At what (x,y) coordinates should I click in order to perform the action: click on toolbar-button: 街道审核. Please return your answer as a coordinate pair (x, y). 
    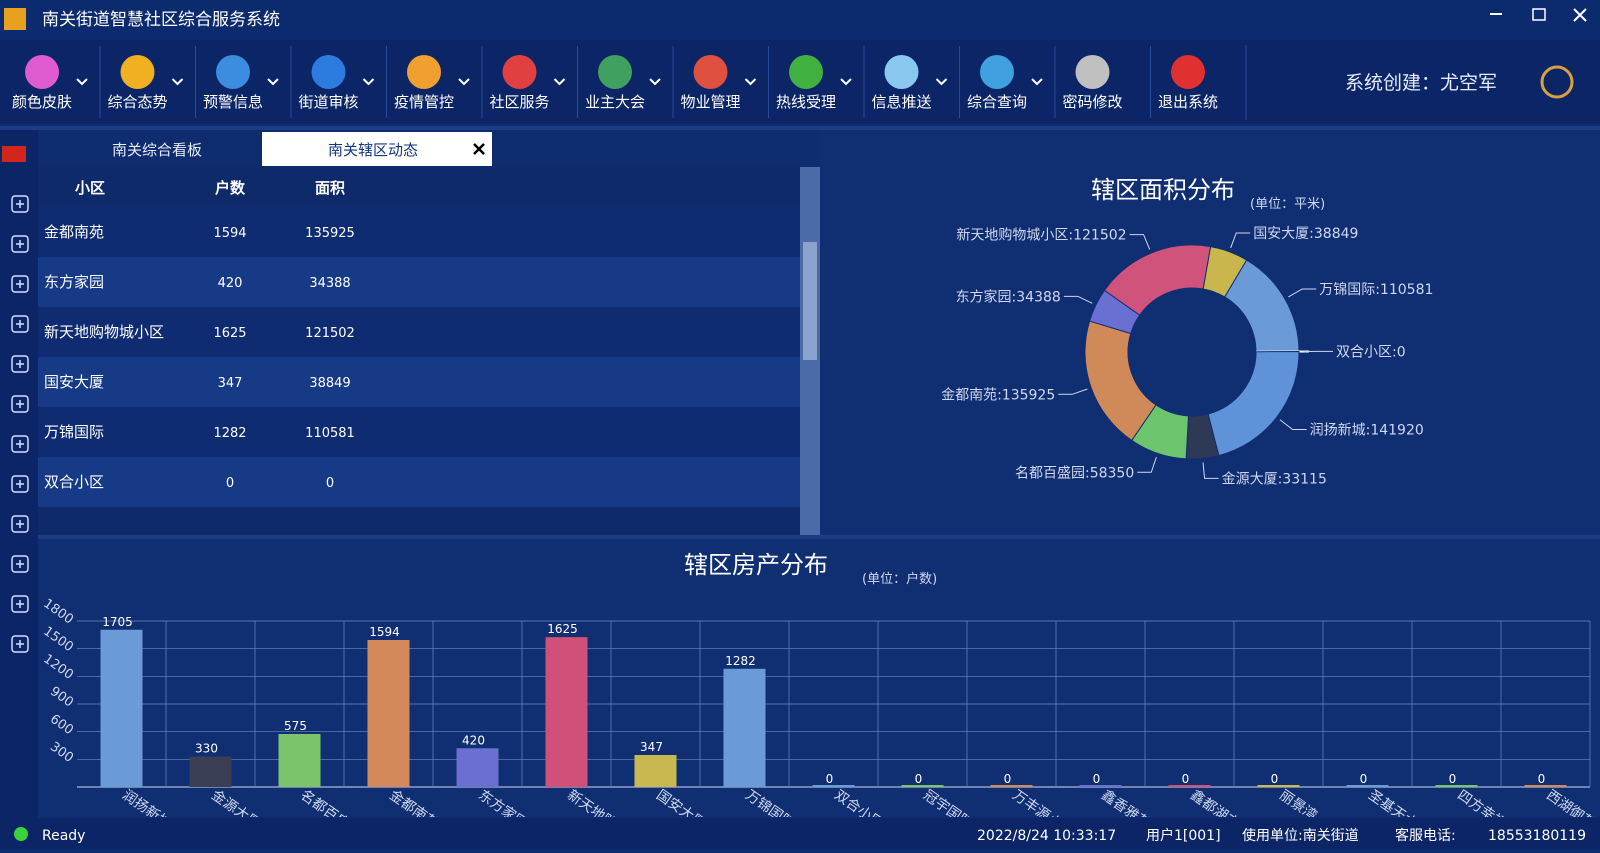
    Looking at the image, I should click on (329, 102).